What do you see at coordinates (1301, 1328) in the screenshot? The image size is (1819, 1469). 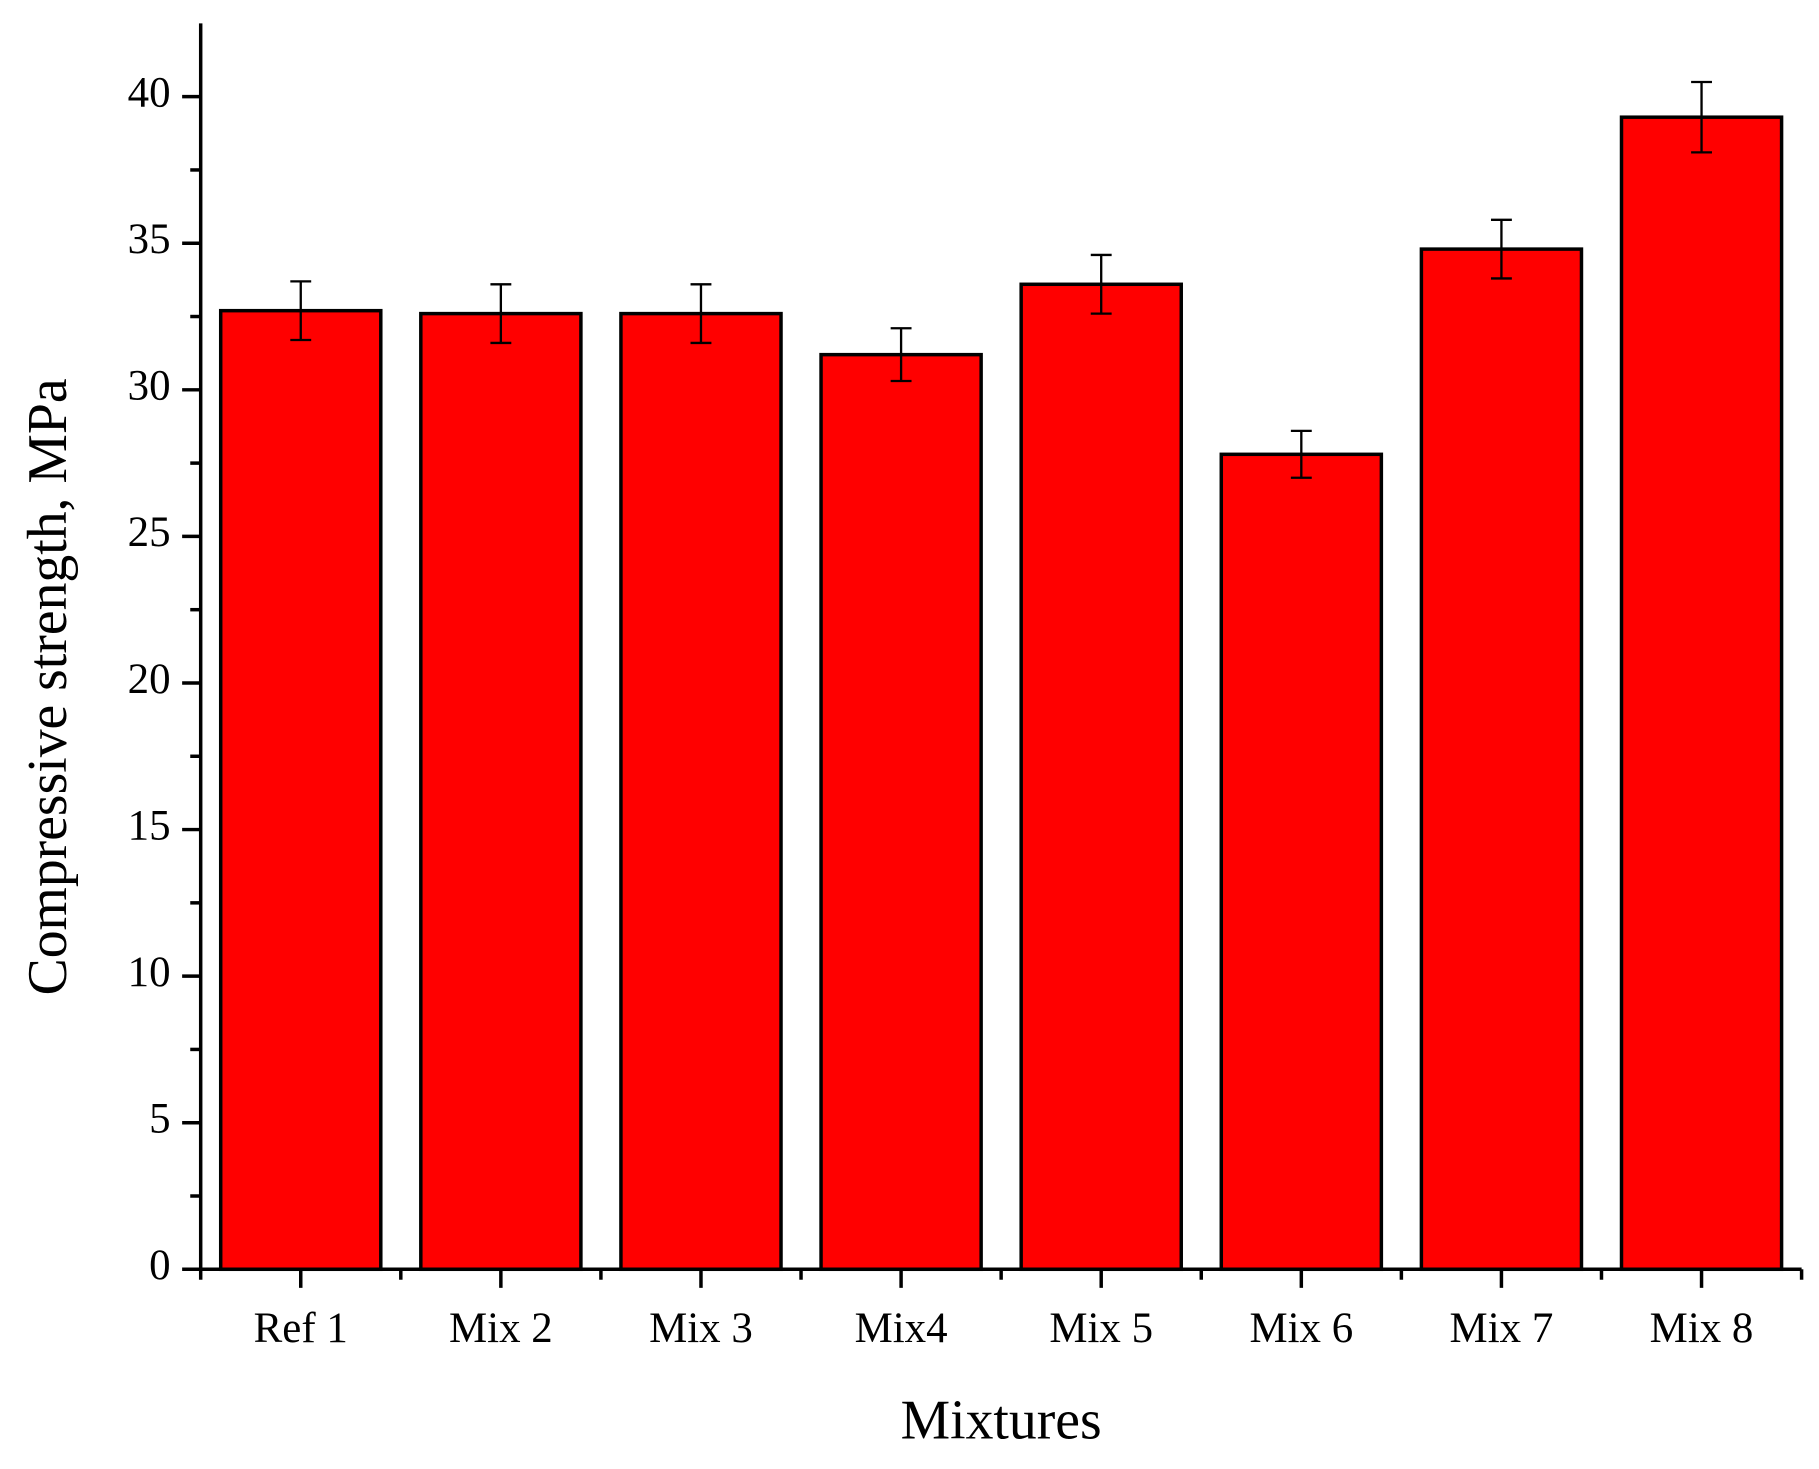 I see `x-tick-label: Mix 6` at bounding box center [1301, 1328].